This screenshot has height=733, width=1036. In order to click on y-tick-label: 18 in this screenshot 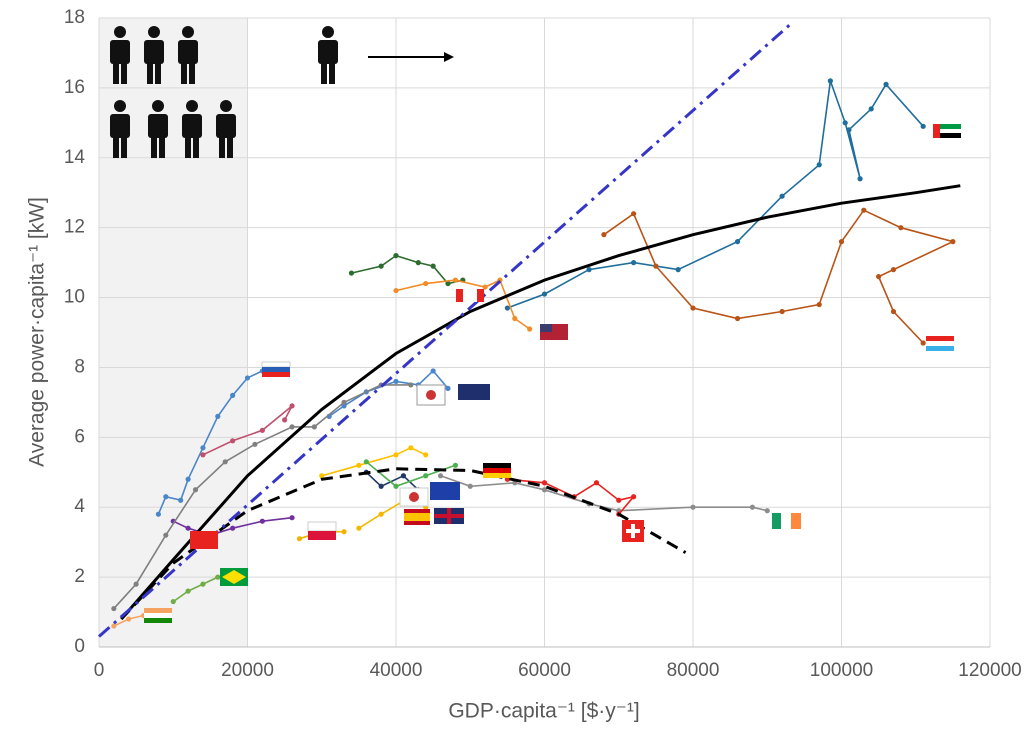, I will do `click(74, 17)`.